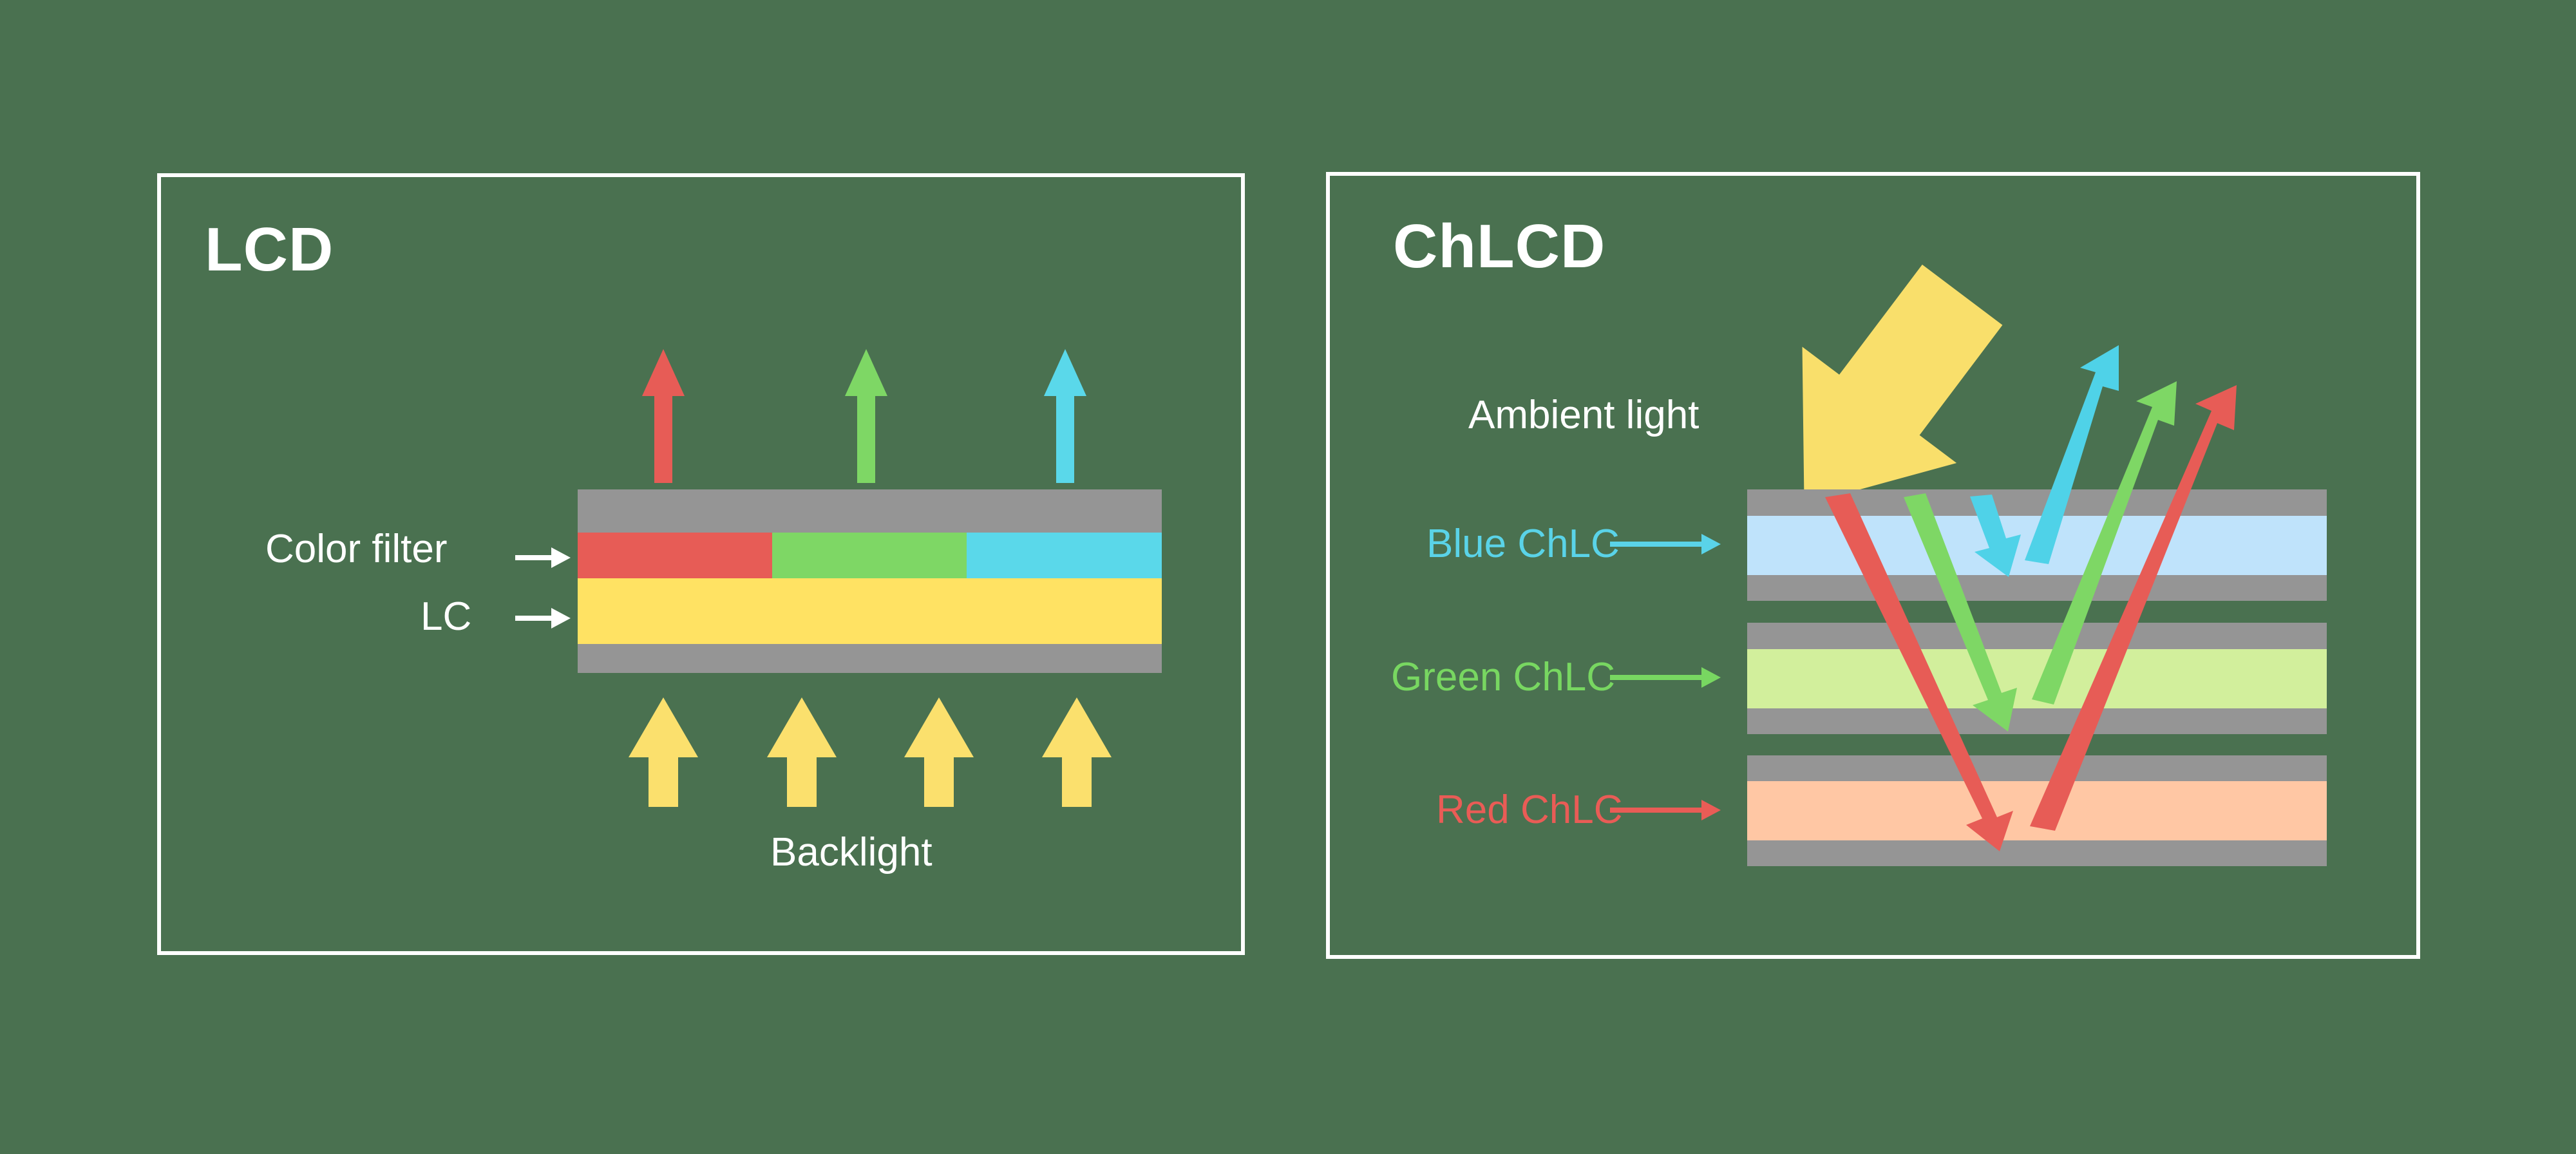 The image size is (2576, 1154). Describe the element at coordinates (269, 249) in the screenshot. I see `lcd-panel-title: LCD` at that location.